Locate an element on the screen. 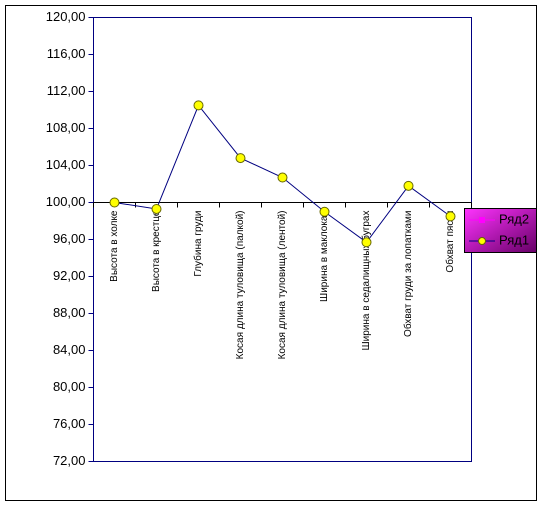 The width and height of the screenshot is (543, 506). y-tick-label: 96,00 is located at coordinates (69, 238).